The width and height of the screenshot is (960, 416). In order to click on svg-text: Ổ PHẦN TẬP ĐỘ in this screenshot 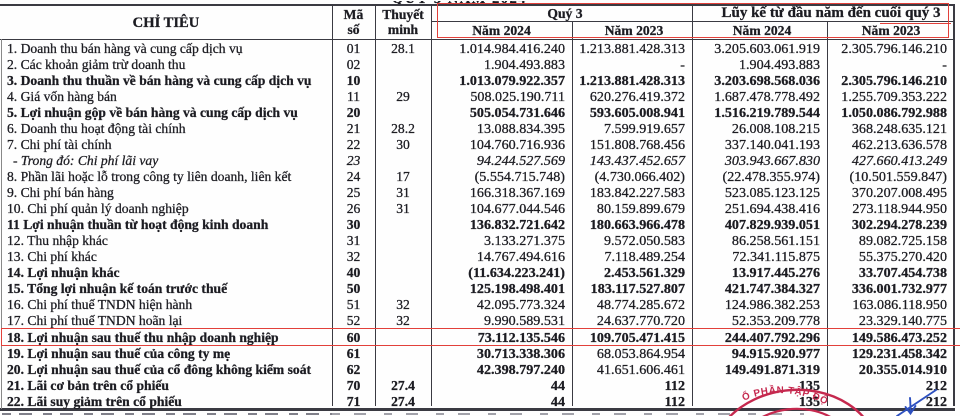, I will do `click(785, 396)`.